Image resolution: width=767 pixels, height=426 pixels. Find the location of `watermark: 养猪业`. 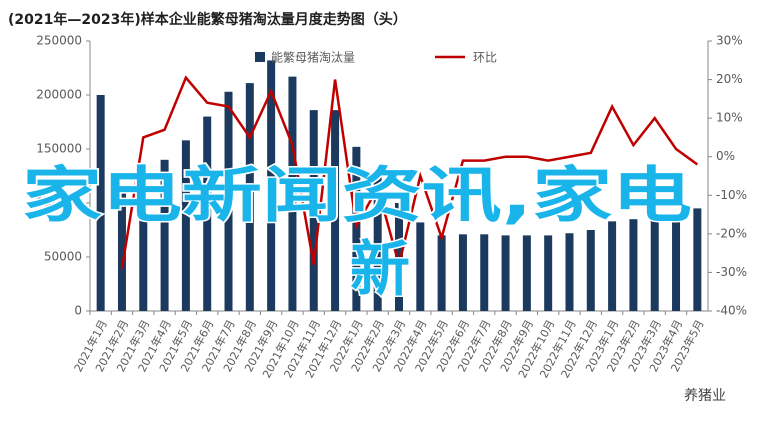

watermark: 养猪业 is located at coordinates (705, 396).